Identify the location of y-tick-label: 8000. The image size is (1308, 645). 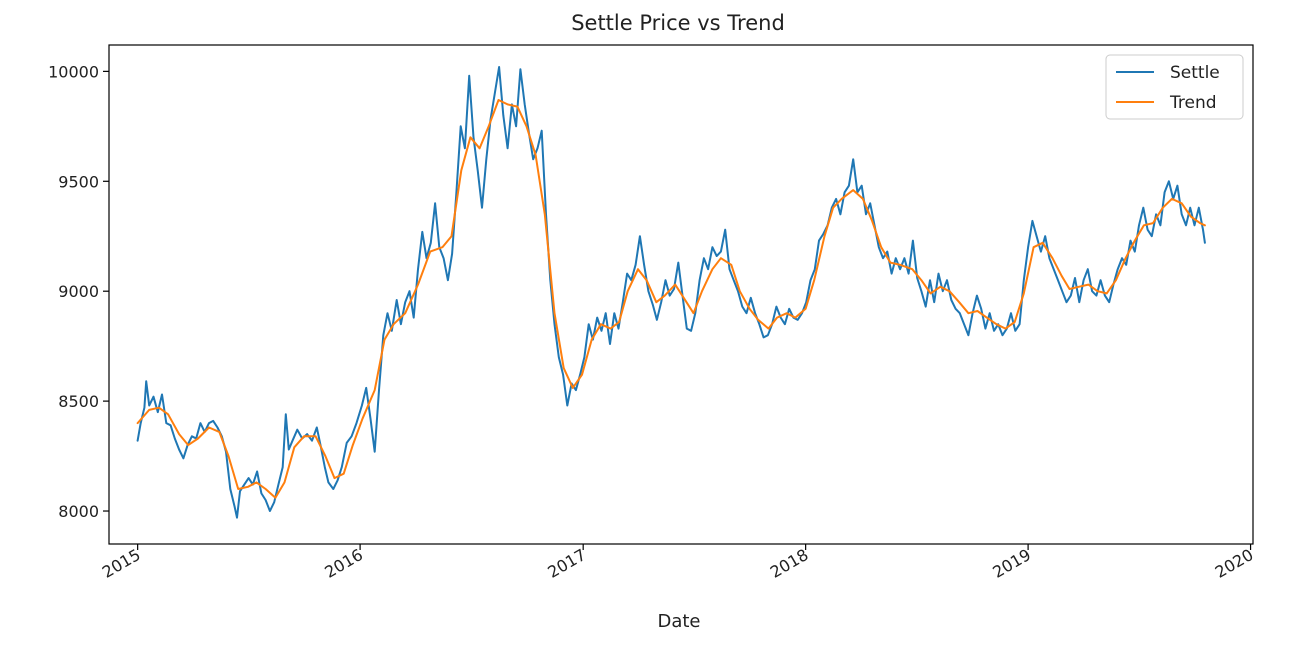
(78, 511).